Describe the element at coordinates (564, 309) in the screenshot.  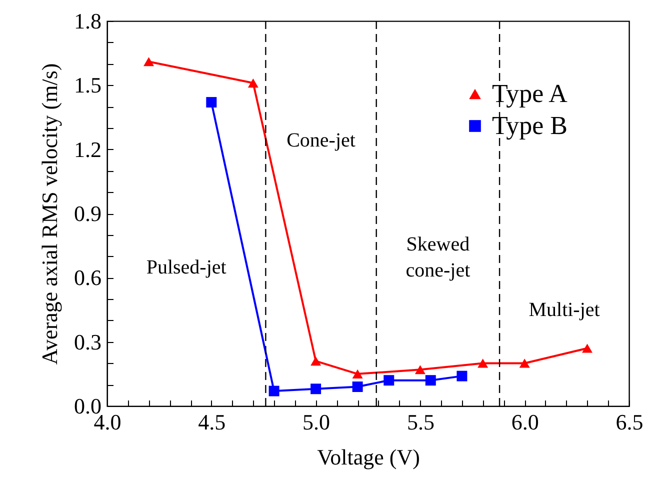
I see `annotation: Multi-jet` at that location.